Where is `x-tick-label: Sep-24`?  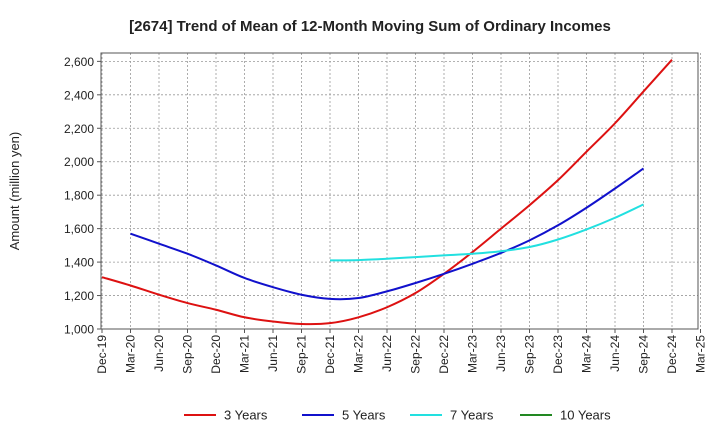
x-tick-label: Sep-24 is located at coordinates (644, 354).